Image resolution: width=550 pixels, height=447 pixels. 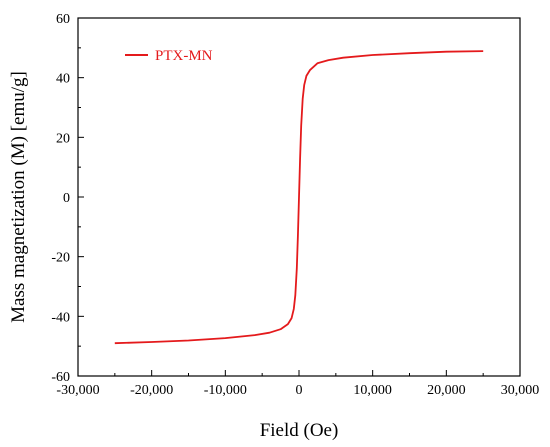 What do you see at coordinates (60, 258) in the screenshot?
I see `y-tick-label: -20` at bounding box center [60, 258].